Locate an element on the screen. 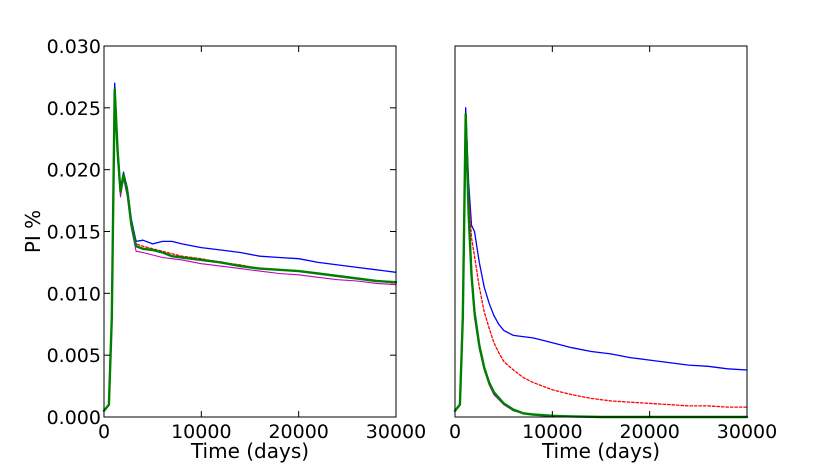 Image resolution: width=830 pixels, height=464 pixels. y-tick-label: 0.025 is located at coordinates (74, 109).